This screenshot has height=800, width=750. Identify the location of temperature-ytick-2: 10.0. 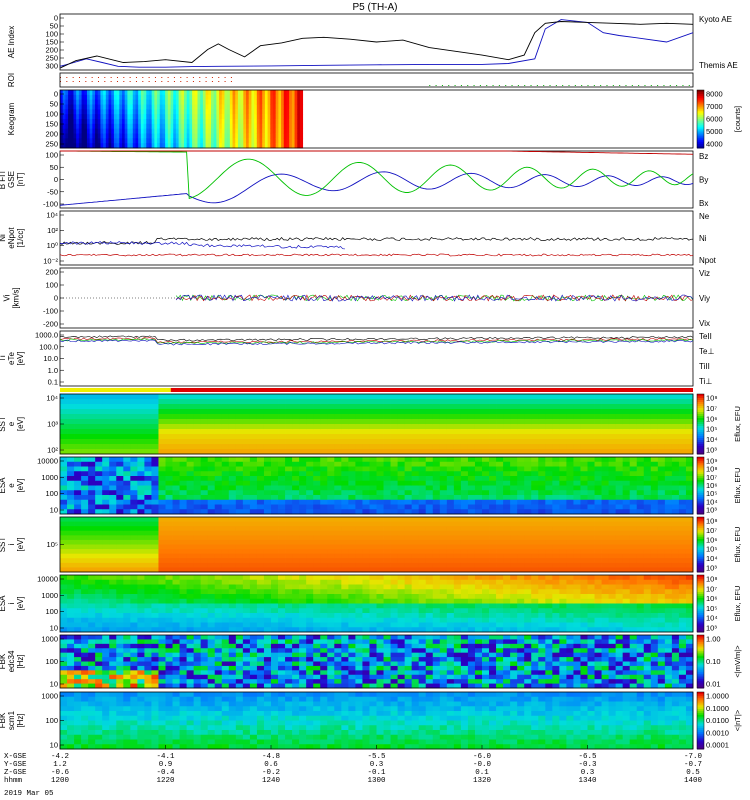
(50, 358).